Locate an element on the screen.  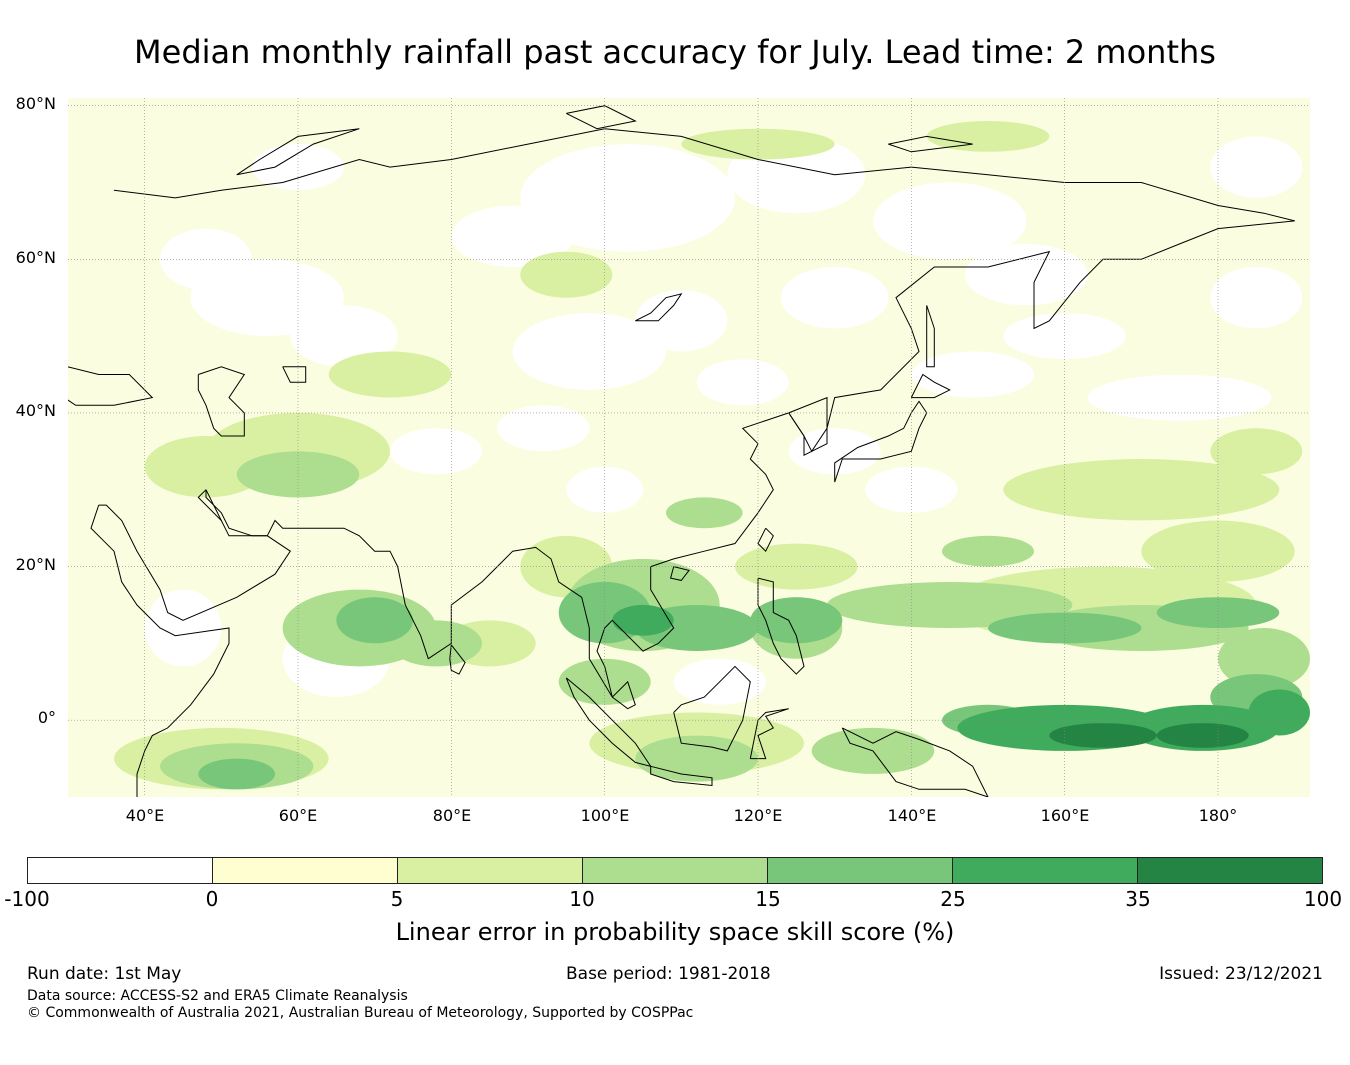
lon-label-80e: 80°E is located at coordinates (452, 815).